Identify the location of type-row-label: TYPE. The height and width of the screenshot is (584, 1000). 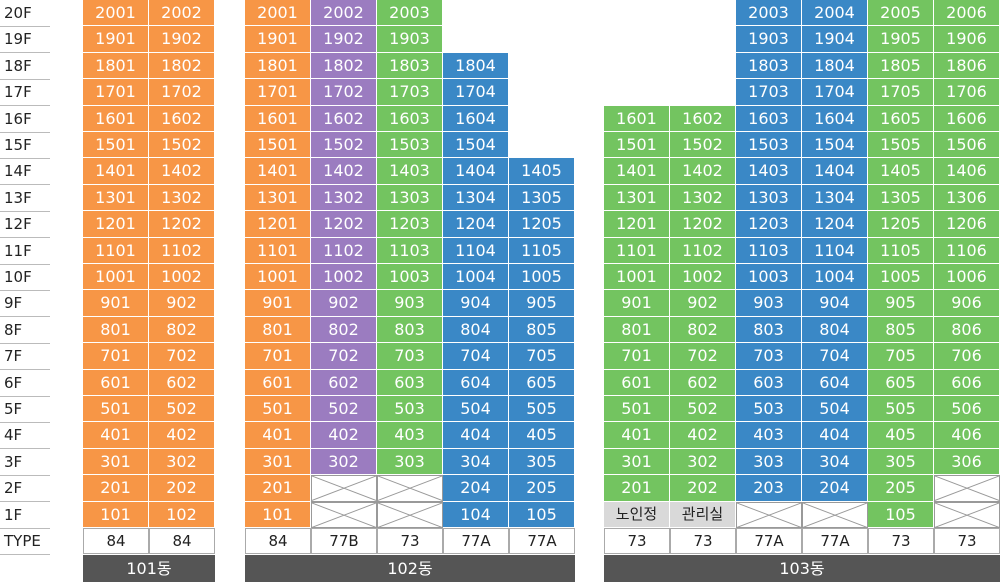
(25, 541).